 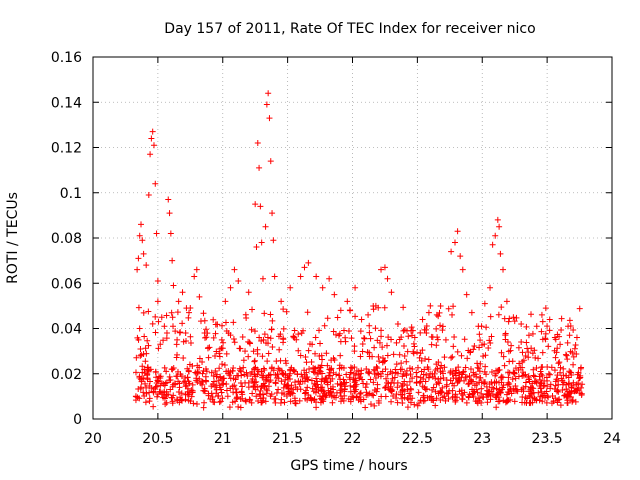 What do you see at coordinates (223, 439) in the screenshot?
I see `x-tick-label: 21` at bounding box center [223, 439].